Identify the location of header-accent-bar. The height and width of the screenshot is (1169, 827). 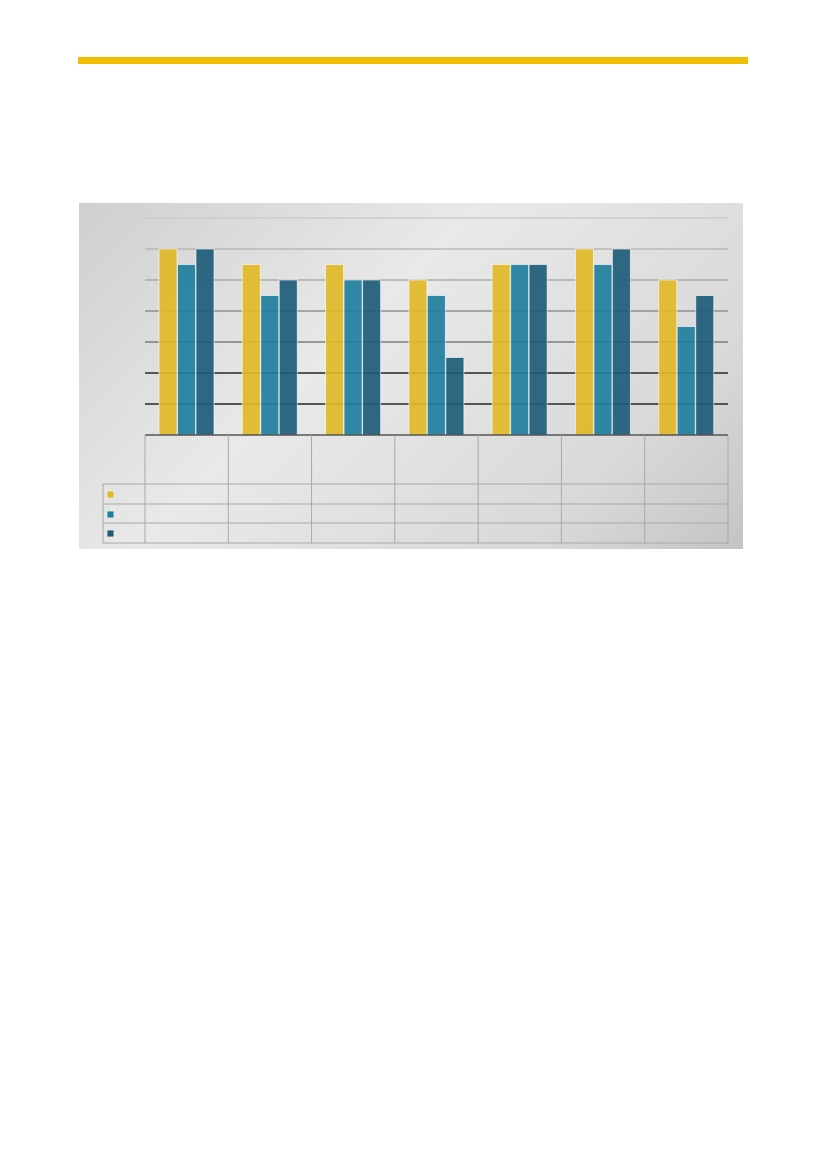
(413, 60).